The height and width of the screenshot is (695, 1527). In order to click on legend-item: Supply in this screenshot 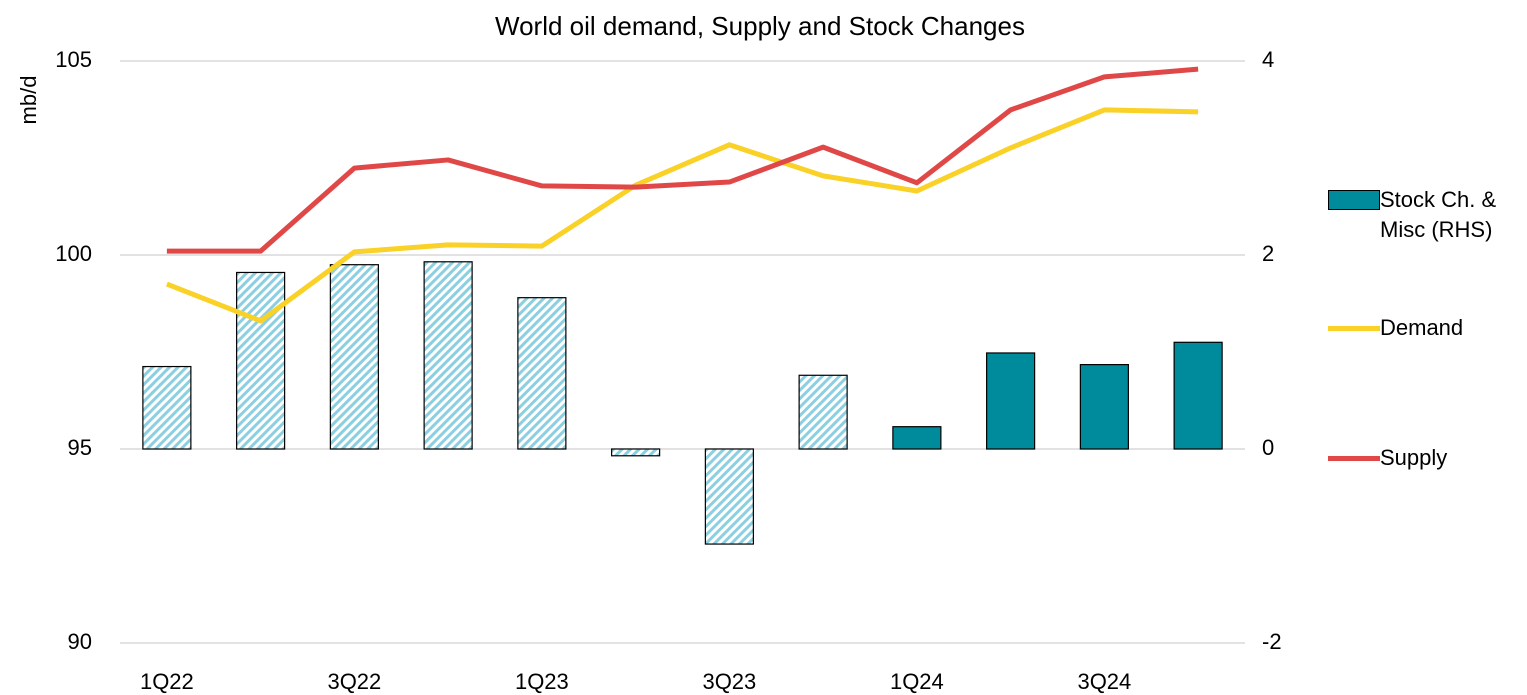, I will do `click(1424, 458)`.